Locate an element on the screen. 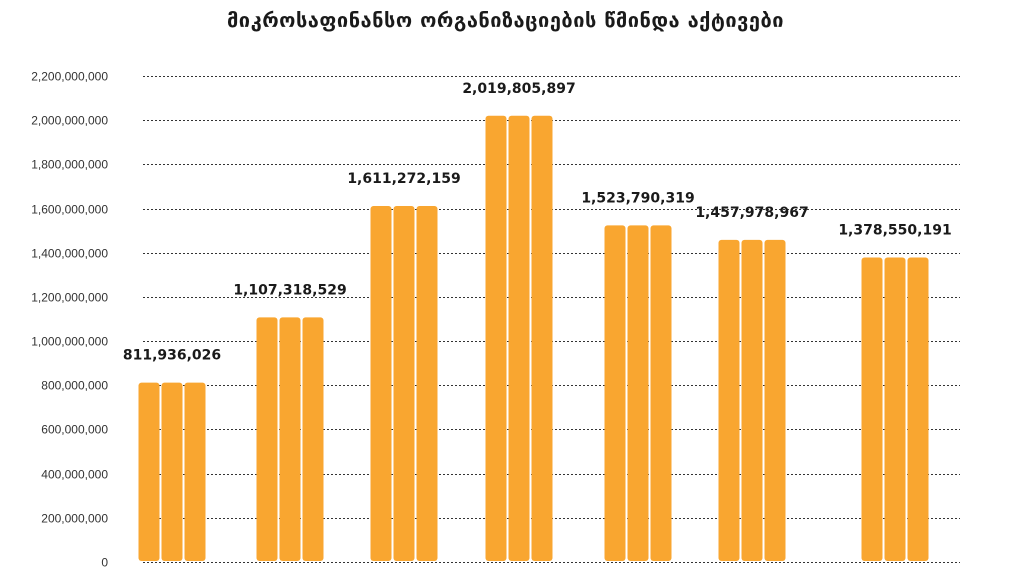 This screenshot has width=1011, height=577. y-tick-label: 600,000,000 is located at coordinates (74, 430).